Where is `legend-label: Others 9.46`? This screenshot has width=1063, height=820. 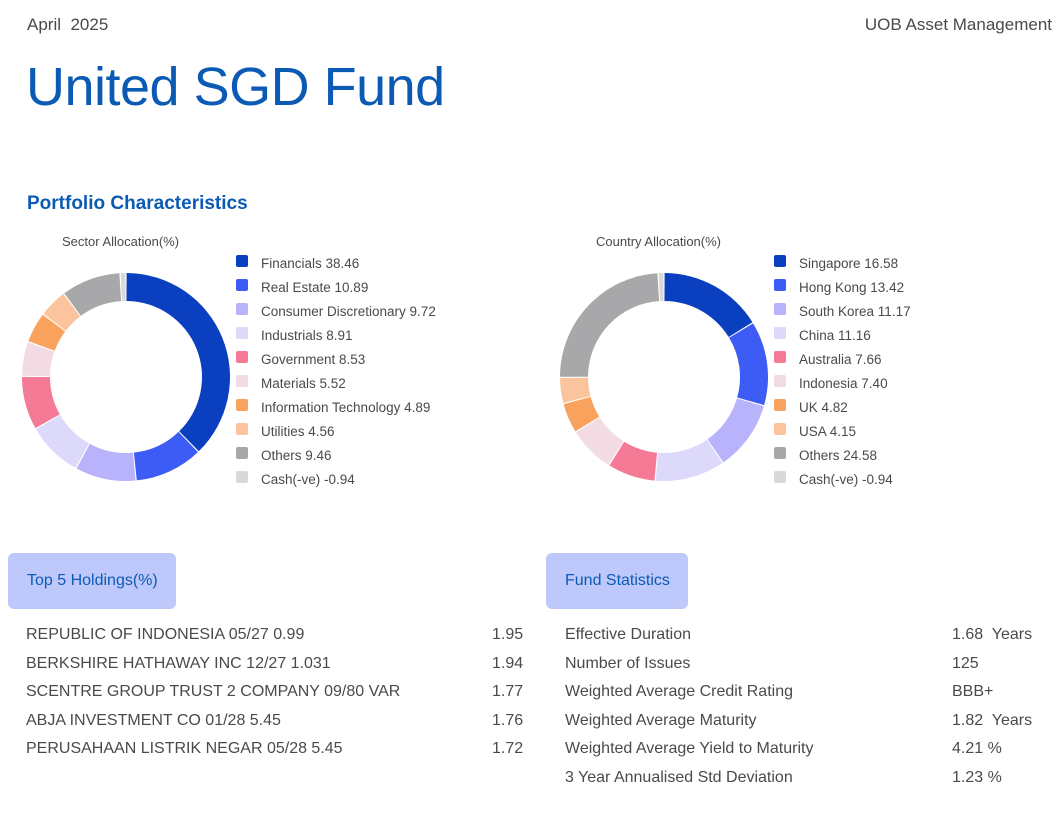
legend-label: Others 9.46 is located at coordinates (296, 455).